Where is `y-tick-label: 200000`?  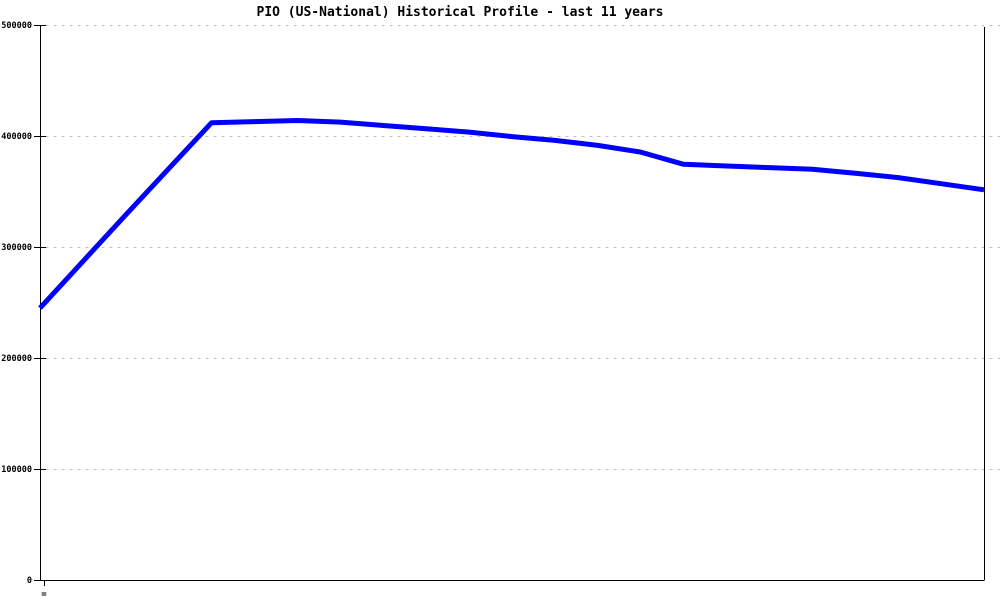 y-tick-label: 200000 is located at coordinates (16, 359).